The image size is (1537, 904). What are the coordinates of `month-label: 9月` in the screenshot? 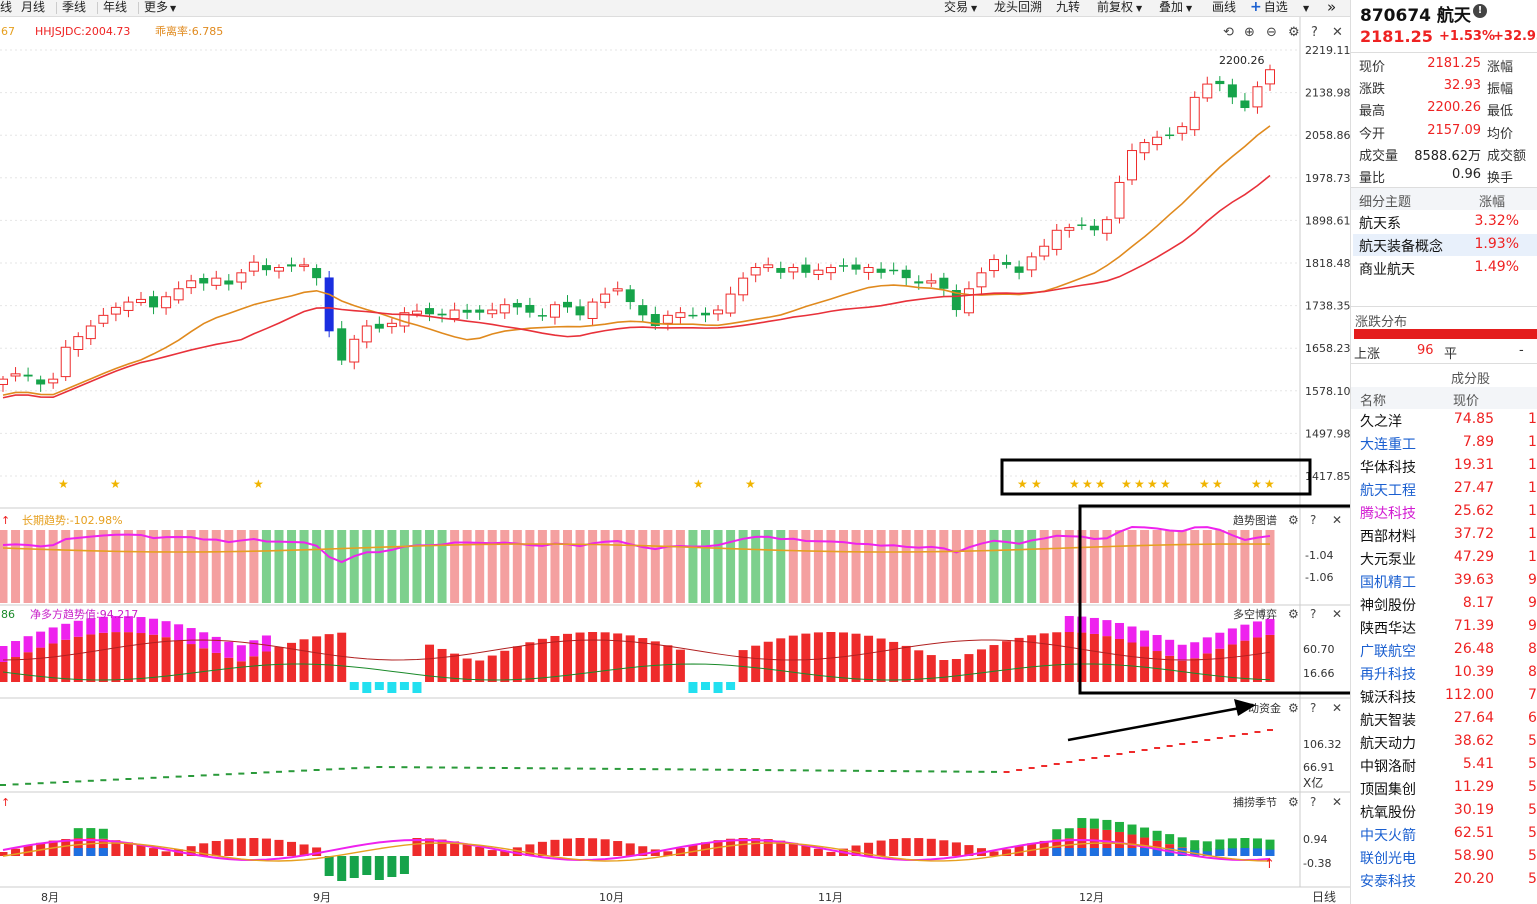 It's located at (322, 897).